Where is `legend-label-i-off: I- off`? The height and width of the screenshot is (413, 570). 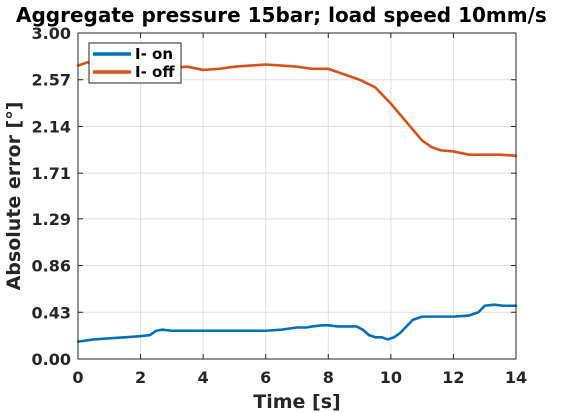 legend-label-i-off: I- off is located at coordinates (155, 72).